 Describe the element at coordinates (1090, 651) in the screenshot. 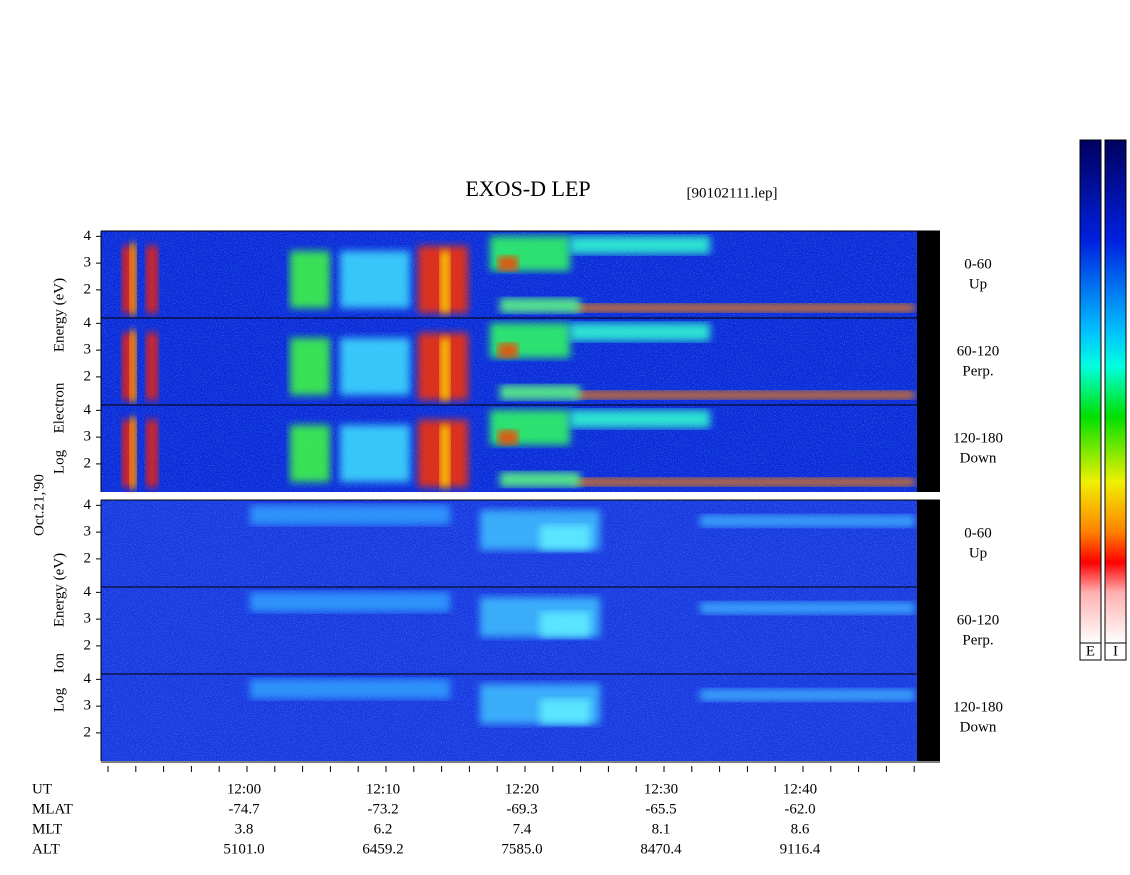

I see `colorbar-label: E` at that location.